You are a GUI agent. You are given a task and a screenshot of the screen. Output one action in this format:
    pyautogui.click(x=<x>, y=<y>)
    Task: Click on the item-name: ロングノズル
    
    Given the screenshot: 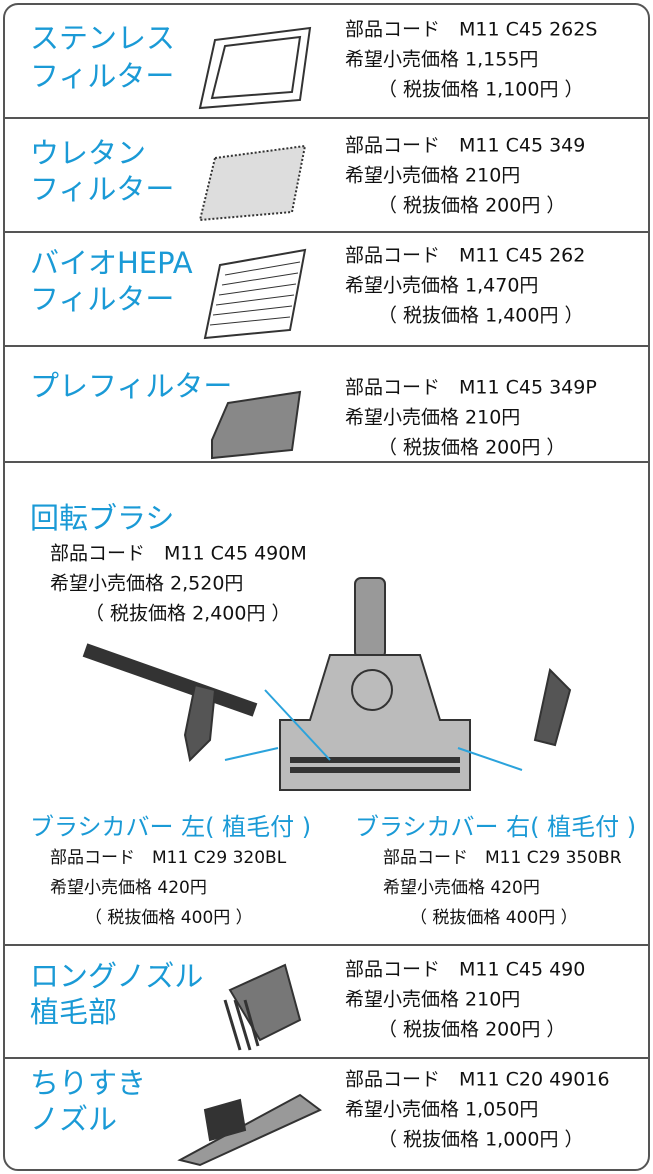 What is the action you would take?
    pyautogui.click(x=116, y=976)
    